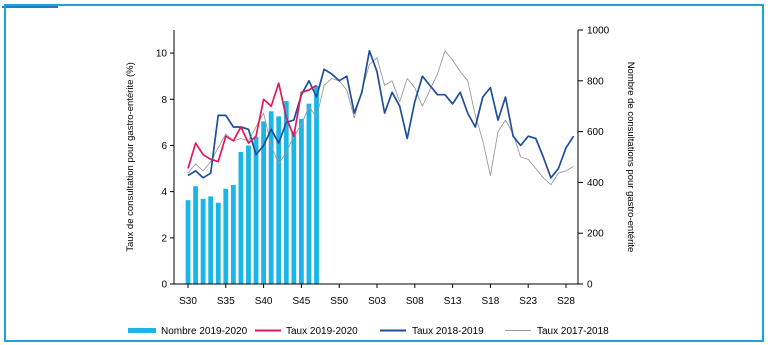 This screenshot has height=345, width=771. Describe the element at coordinates (204, 331) in the screenshot. I see `legend-label-nombre-2019-2020: Nombre 2019-2020` at that location.